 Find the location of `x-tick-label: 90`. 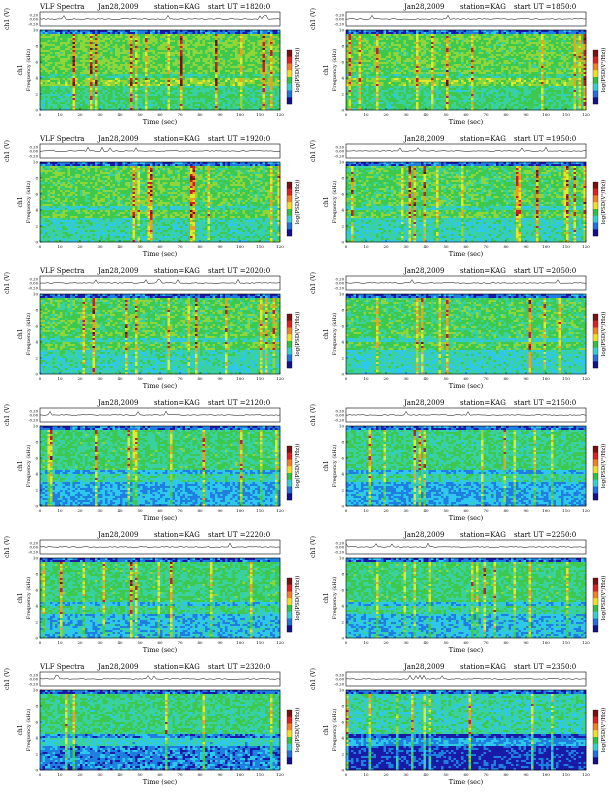

x-tick-label: 90 is located at coordinates (220, 378).